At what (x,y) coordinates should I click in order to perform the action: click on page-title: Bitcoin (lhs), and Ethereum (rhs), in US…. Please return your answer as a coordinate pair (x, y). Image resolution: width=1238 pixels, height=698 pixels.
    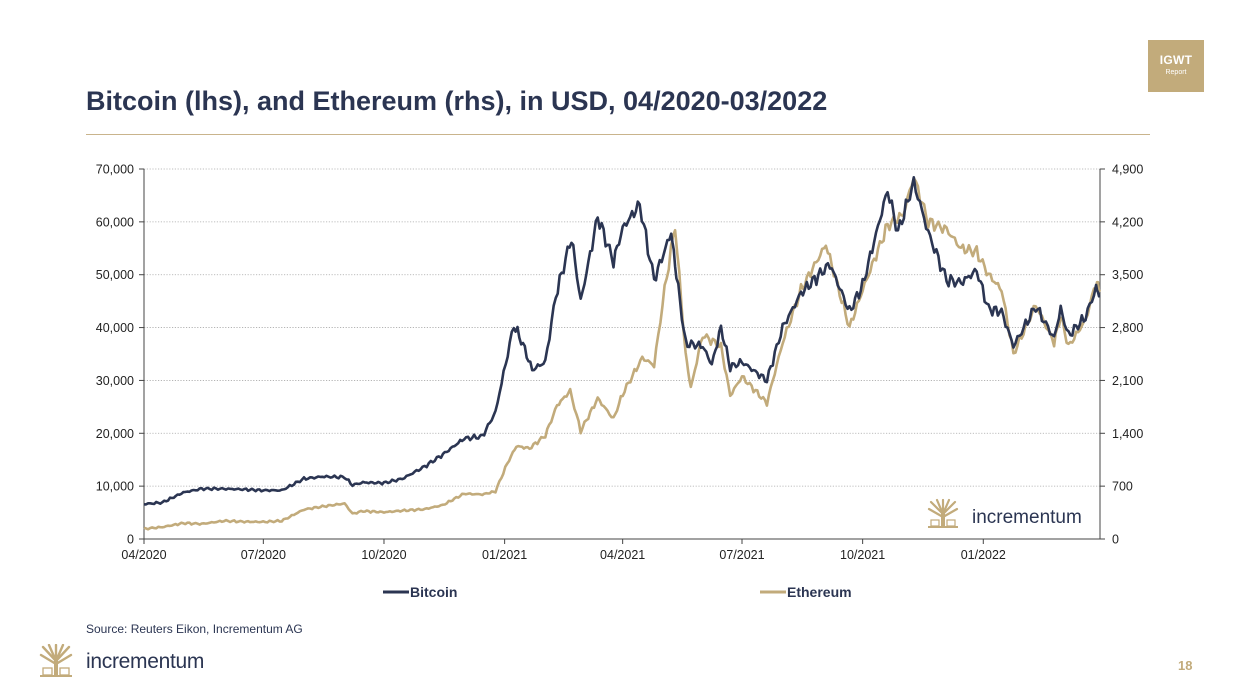
    Looking at the image, I should click on (457, 101).